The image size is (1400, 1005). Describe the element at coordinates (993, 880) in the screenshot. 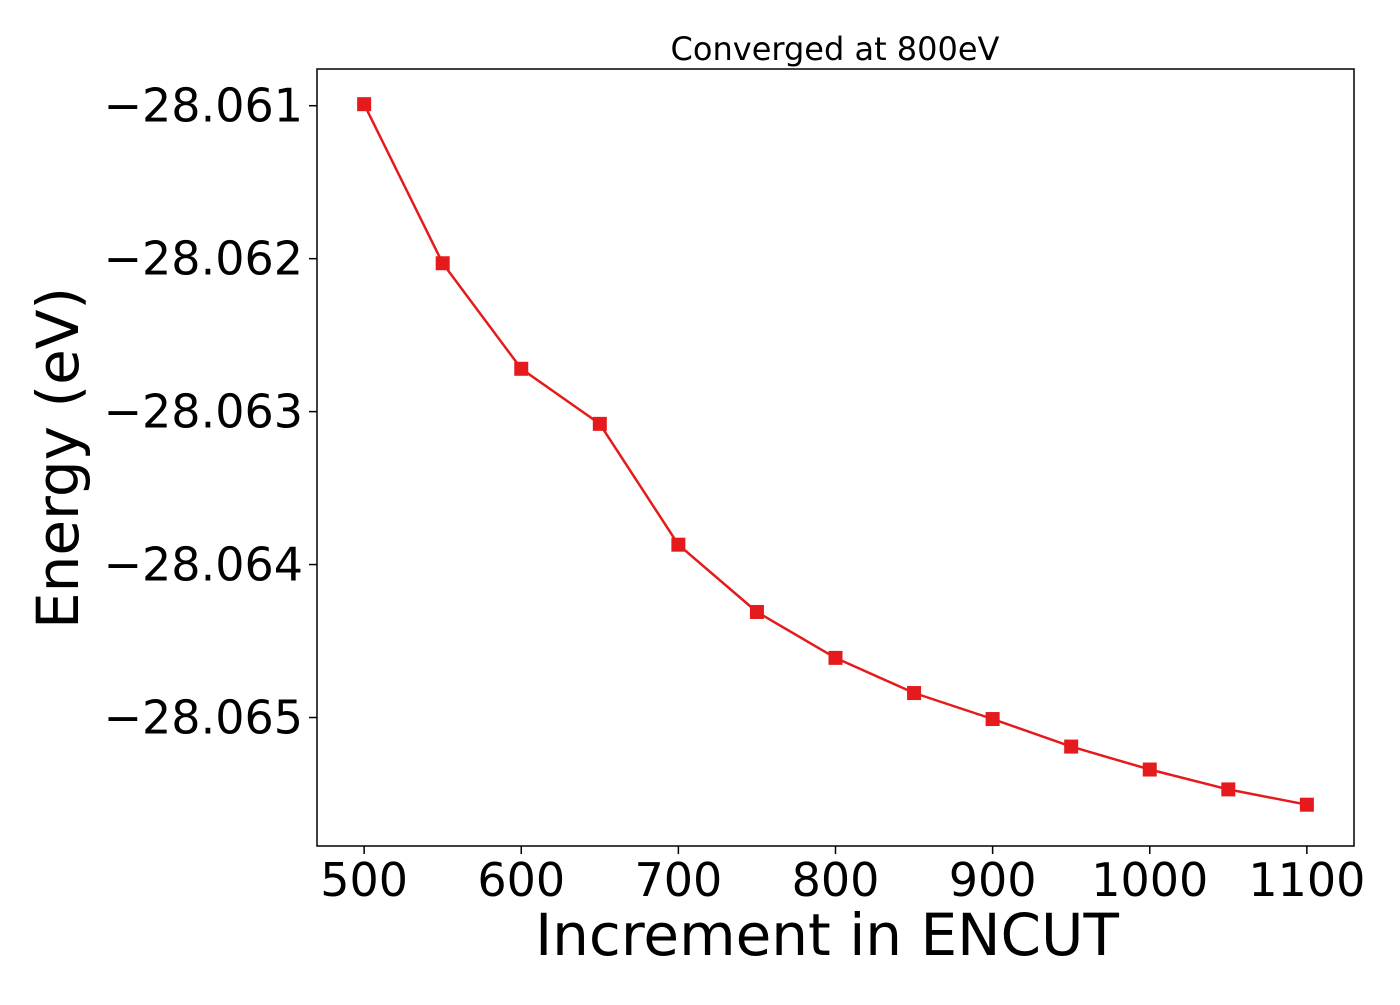

I see `x-tick-label: 900` at that location.